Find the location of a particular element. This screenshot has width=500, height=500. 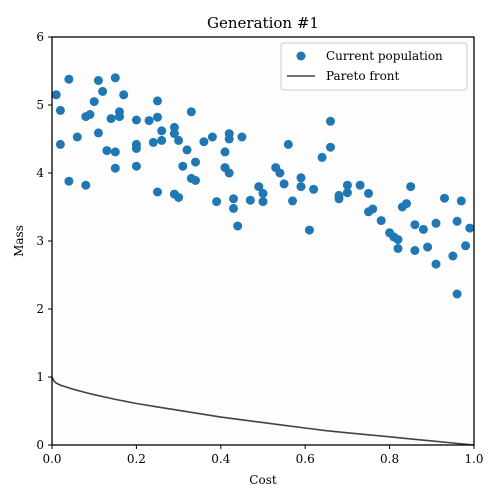

legend-box is located at coordinates (374, 66).